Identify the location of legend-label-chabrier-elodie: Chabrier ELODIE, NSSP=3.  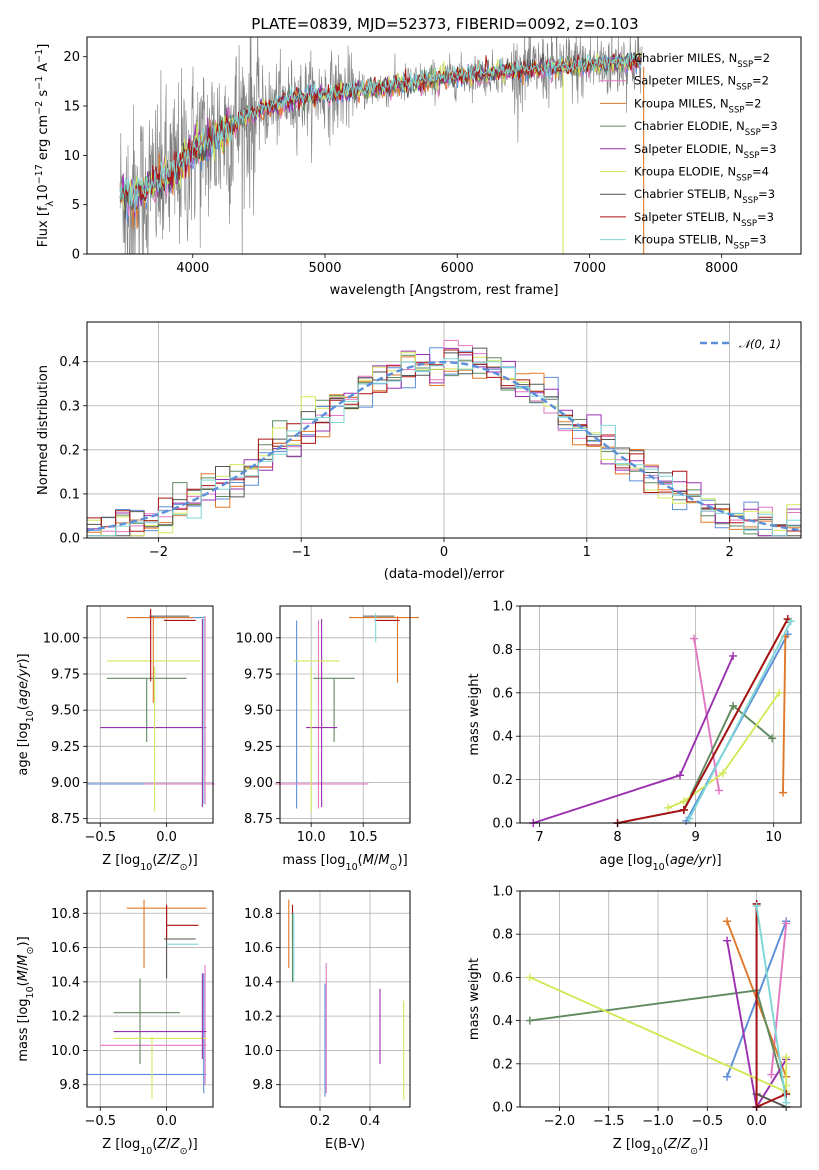
(706, 128).